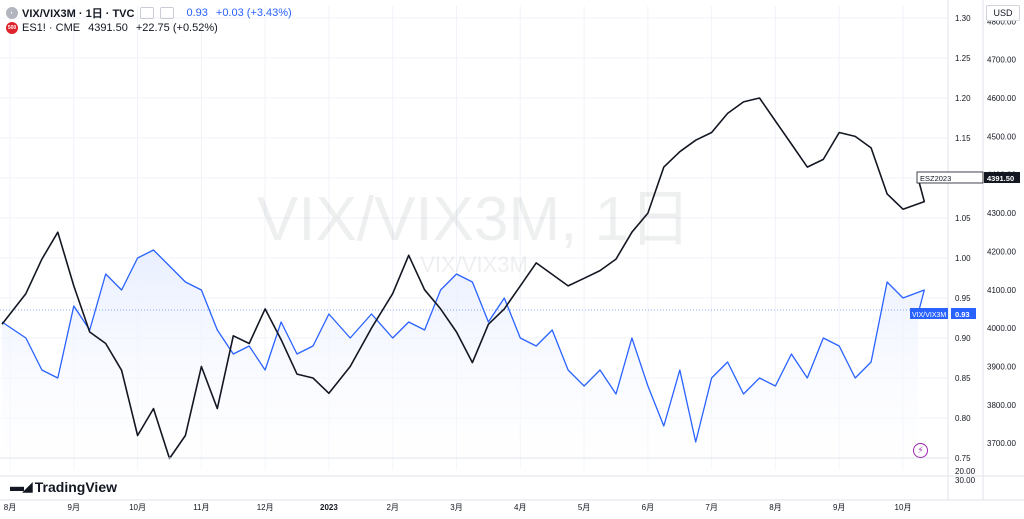 The height and width of the screenshot is (519, 1024). Describe the element at coordinates (108, 28) in the screenshot. I see `legend-compare-value: 4391.50` at that location.